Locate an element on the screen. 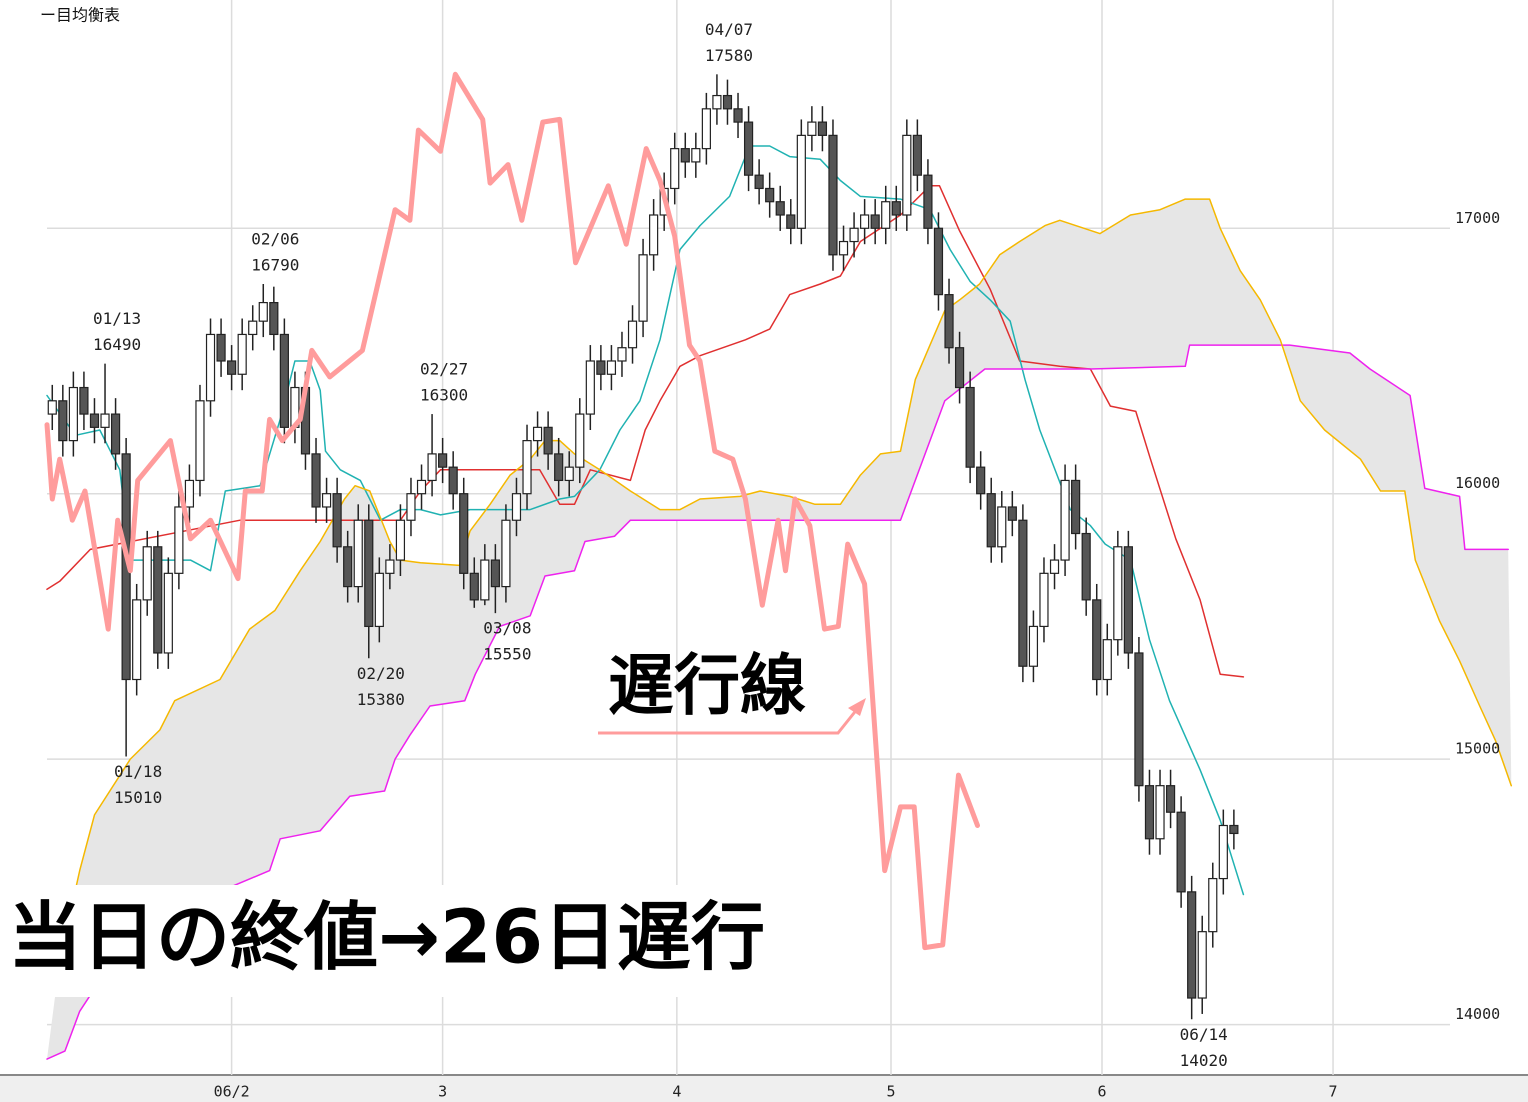  annotation-date: 02/27 is located at coordinates (444, 369).